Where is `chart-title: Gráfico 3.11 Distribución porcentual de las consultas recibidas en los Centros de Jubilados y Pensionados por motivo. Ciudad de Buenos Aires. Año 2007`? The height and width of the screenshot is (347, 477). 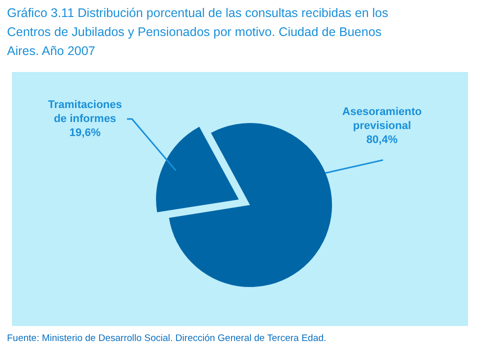
chart-title: Gráfico 3.11 Distribución porcentual de las consultas recibidas en los Centros de Jubilados y Pensionados por motivo. Ciudad de Buenos Aires. Año 2007 is located at coordinates (198, 32).